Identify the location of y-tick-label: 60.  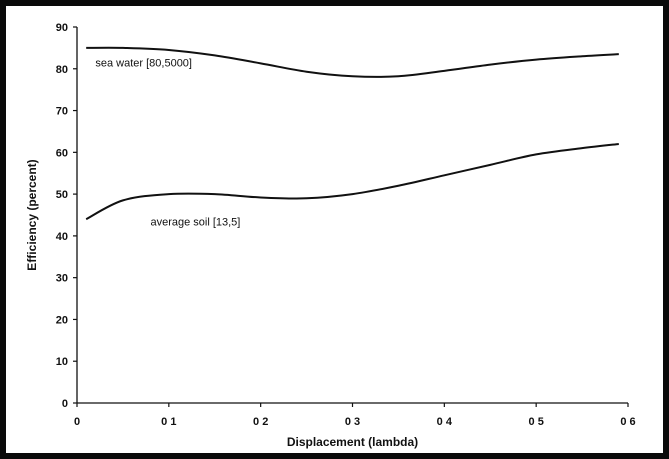
(62, 153).